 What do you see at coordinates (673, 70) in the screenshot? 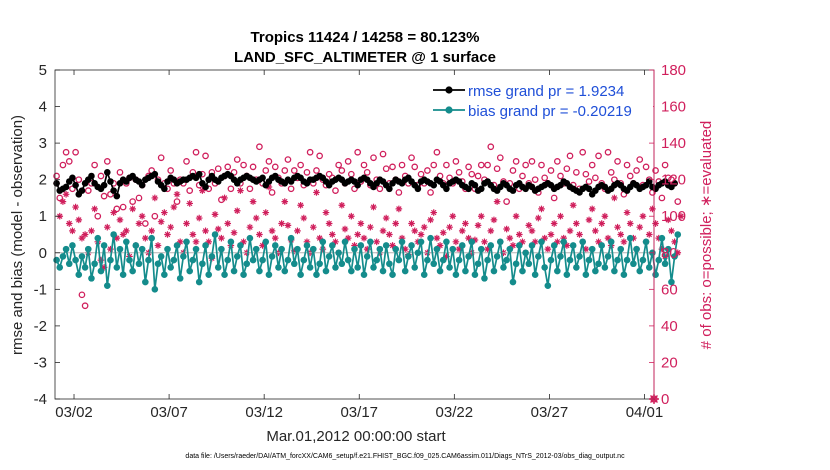
I see `right-y-tick-label: 180` at bounding box center [673, 70].